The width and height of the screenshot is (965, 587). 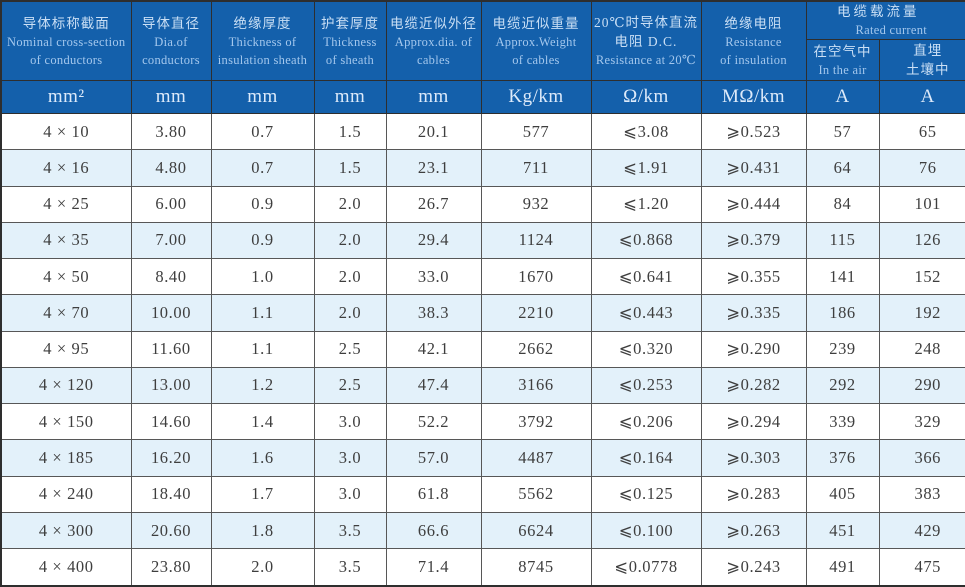 What do you see at coordinates (753, 41) in the screenshot?
I see `col-header-en: Resistance` at bounding box center [753, 41].